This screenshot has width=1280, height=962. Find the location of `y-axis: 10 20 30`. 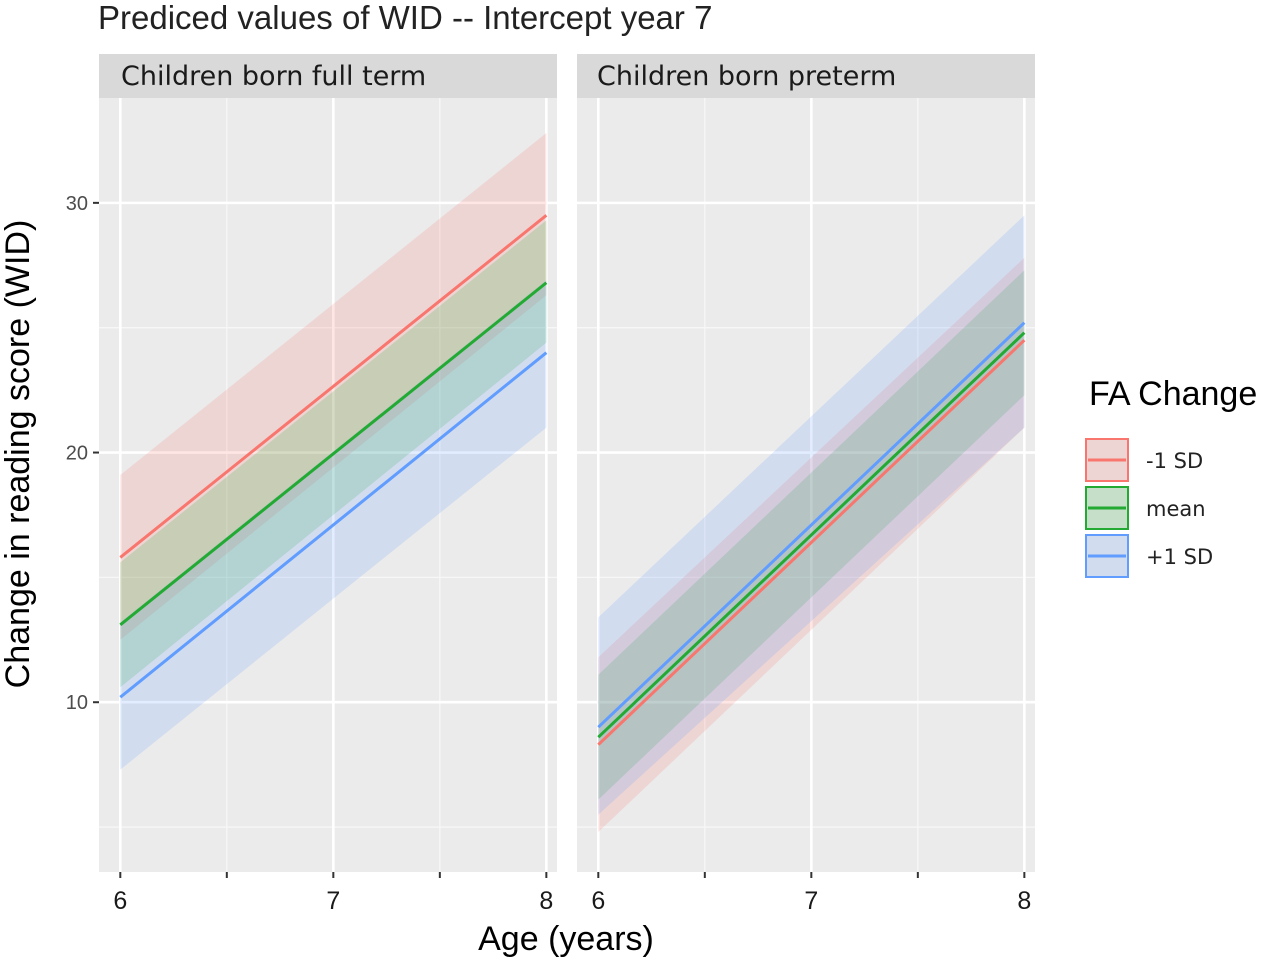

y-axis: 10 20 30 is located at coordinates (82, 453).